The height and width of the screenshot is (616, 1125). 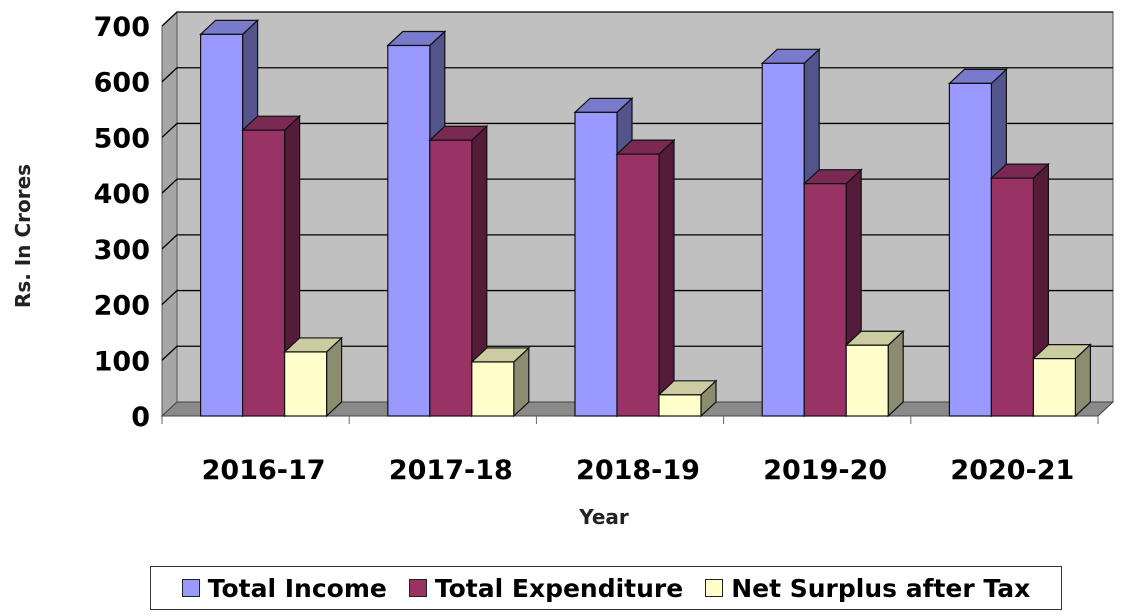 What do you see at coordinates (122, 361) in the screenshot?
I see `y-tick-label: 100` at bounding box center [122, 361].